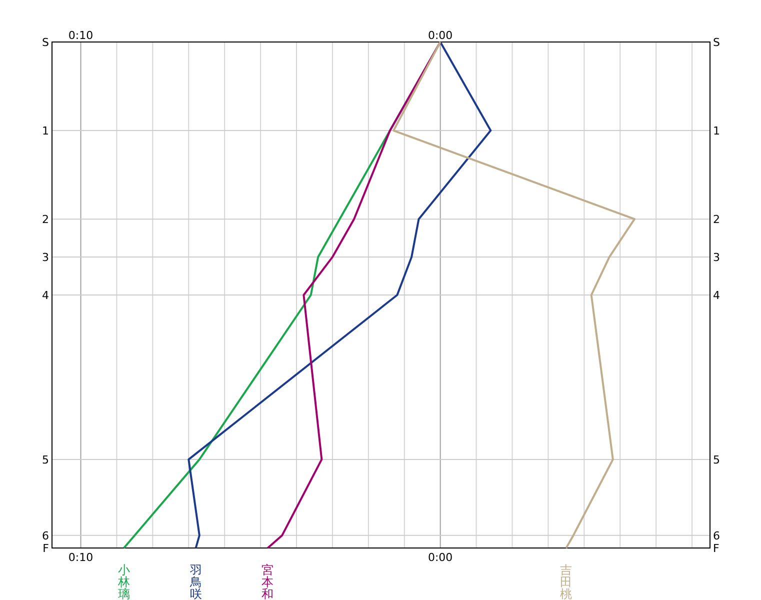 The image size is (761, 600). Describe the element at coordinates (81, 35) in the screenshot. I see `x2-tick-label: 0:10` at that location.